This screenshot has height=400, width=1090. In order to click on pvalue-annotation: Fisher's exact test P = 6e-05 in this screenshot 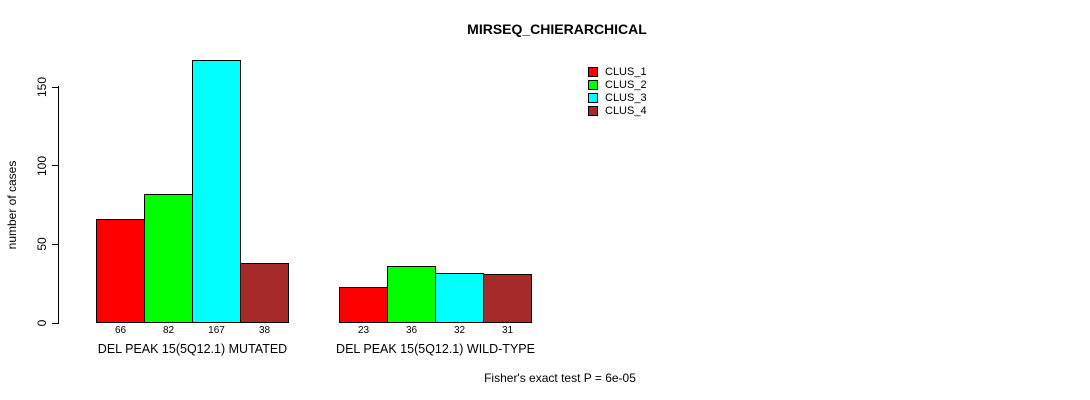, I will do `click(560, 378)`.